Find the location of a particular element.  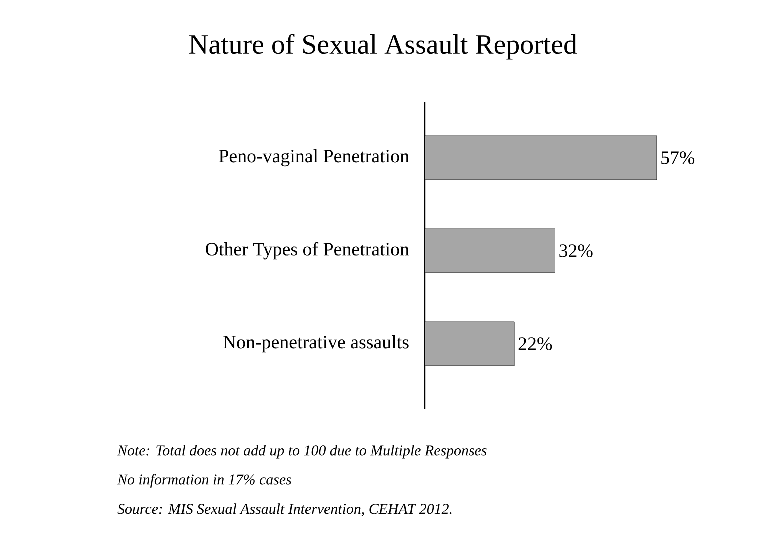

source-note: Source: MIS Sexual Assault Intervention, CEHAT 2012. is located at coordinates (285, 510).